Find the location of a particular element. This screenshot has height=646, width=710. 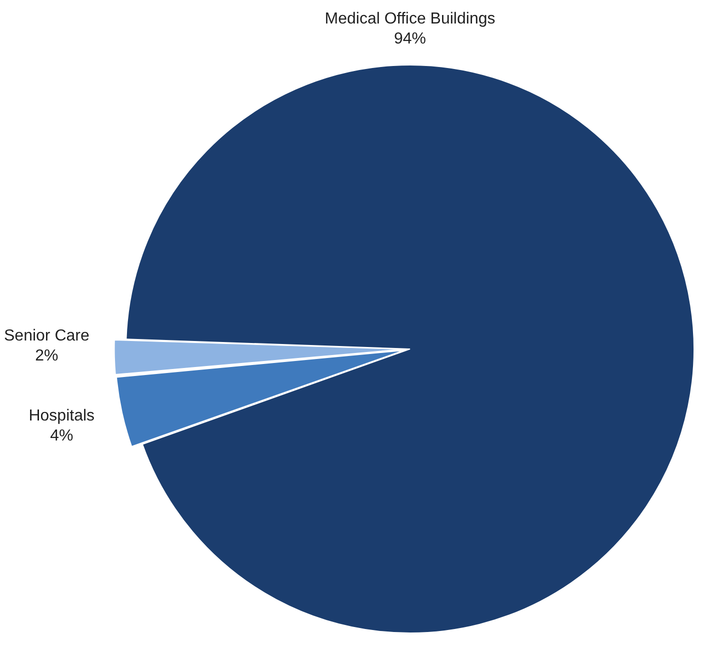

slice-label: Medical Office Buildings is located at coordinates (410, 19).